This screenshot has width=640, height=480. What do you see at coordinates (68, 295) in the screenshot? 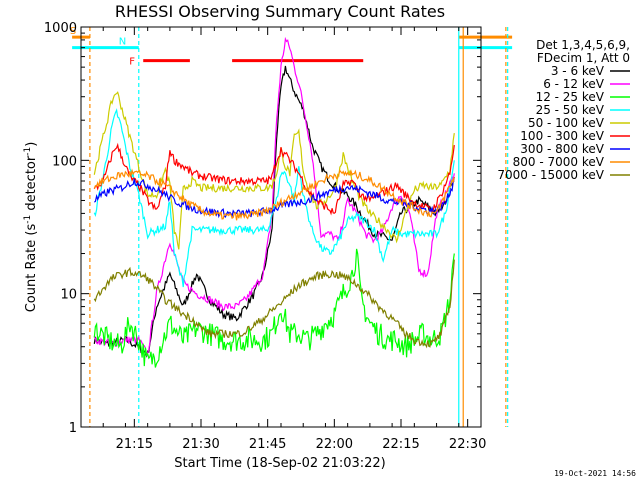
I see `y-tick-label: 10` at bounding box center [68, 295].